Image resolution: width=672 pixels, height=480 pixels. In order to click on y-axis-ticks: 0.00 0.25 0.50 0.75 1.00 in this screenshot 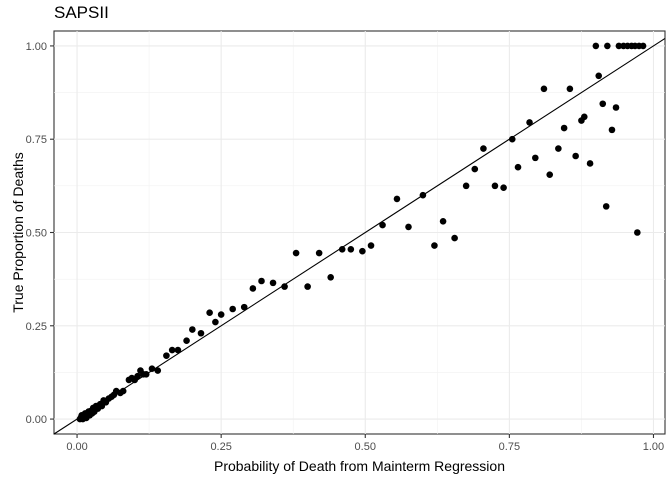, I will do `click(40, 233)`.